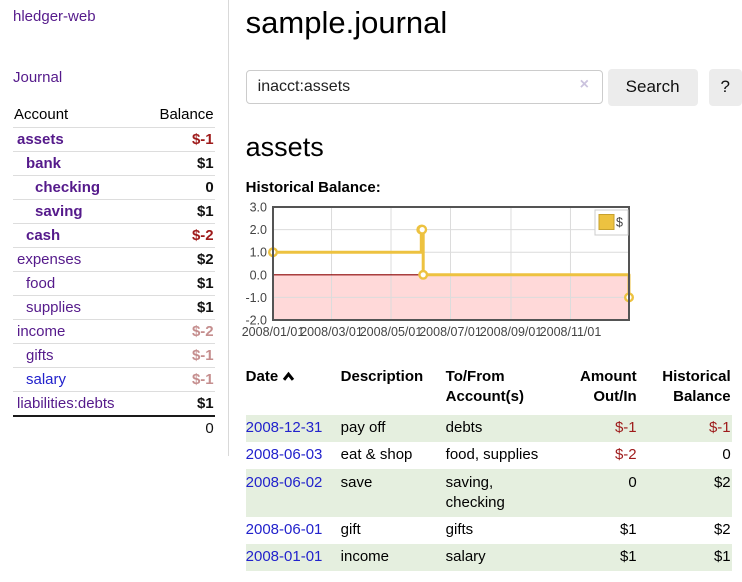 The width and height of the screenshot is (742, 582). I want to click on account-row: expenses $2, so click(114, 259).